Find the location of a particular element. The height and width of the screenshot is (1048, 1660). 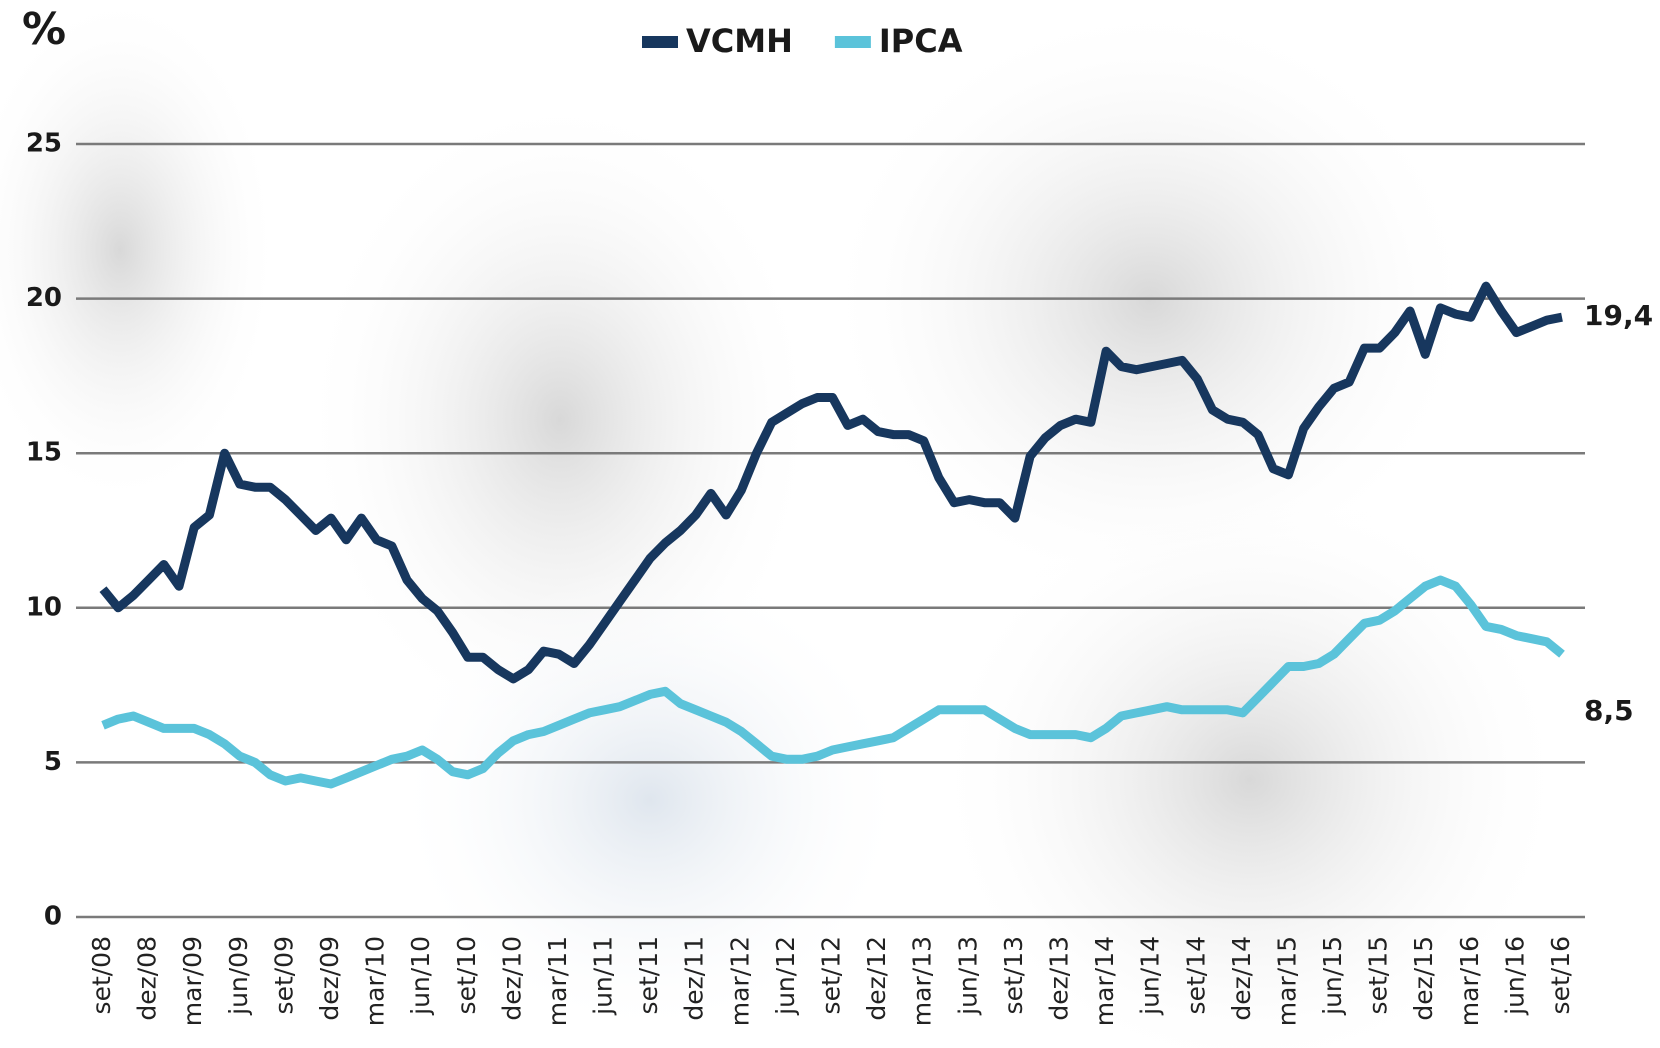

x-tick-label: jun/12 is located at coordinates (785, 976).